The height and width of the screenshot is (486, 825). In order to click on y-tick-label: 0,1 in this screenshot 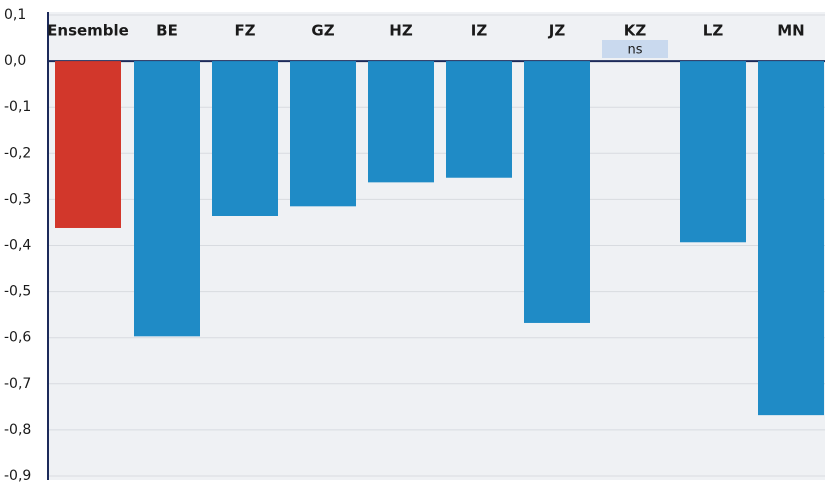, I will do `click(15, 15)`.